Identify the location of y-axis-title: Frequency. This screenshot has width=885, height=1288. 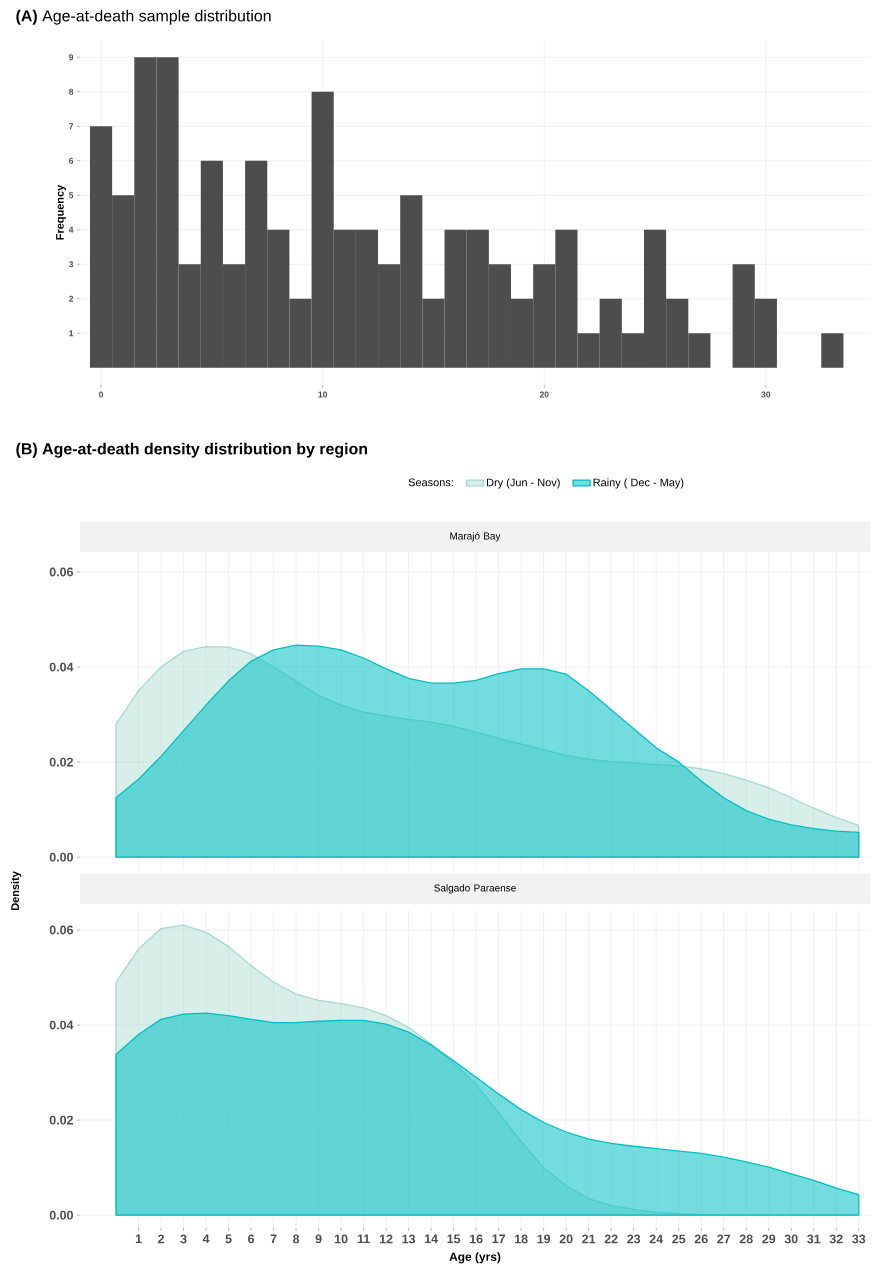
(61, 212).